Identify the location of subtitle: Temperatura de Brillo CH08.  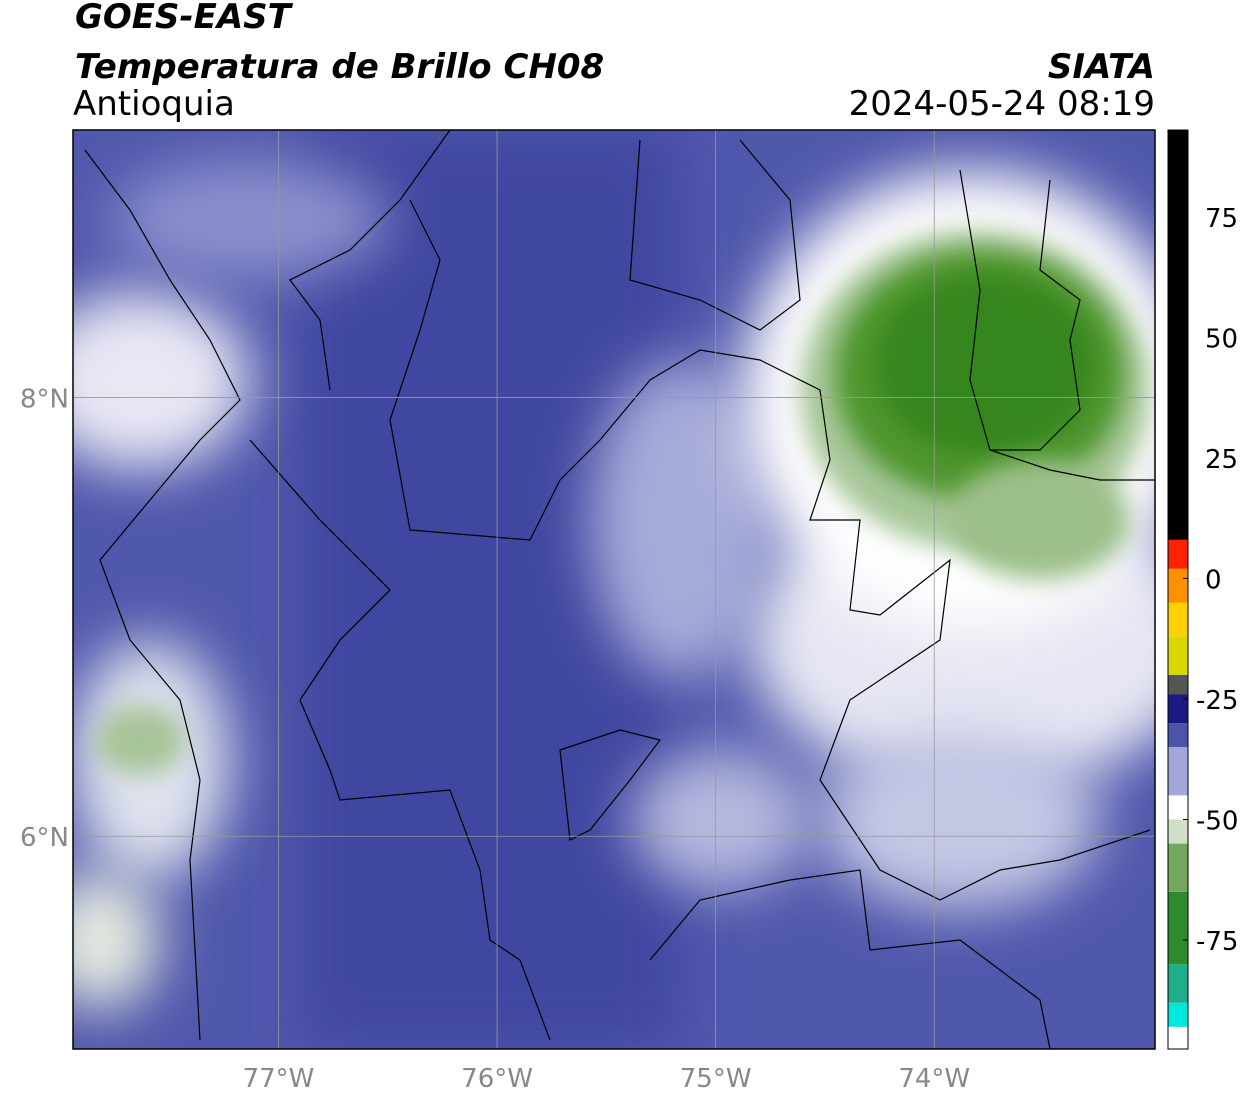
(339, 67).